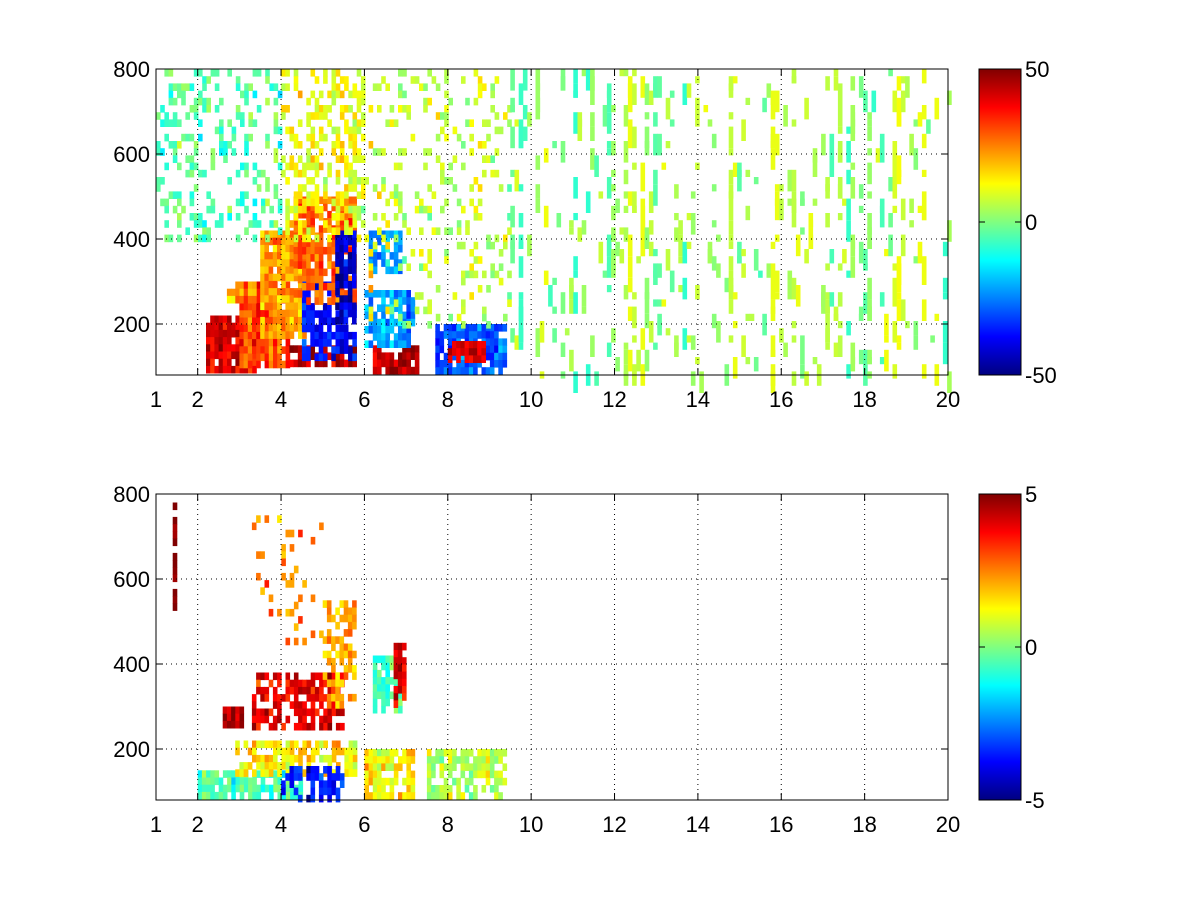  I want to click on y-tick-label: 800, so click(131, 69).